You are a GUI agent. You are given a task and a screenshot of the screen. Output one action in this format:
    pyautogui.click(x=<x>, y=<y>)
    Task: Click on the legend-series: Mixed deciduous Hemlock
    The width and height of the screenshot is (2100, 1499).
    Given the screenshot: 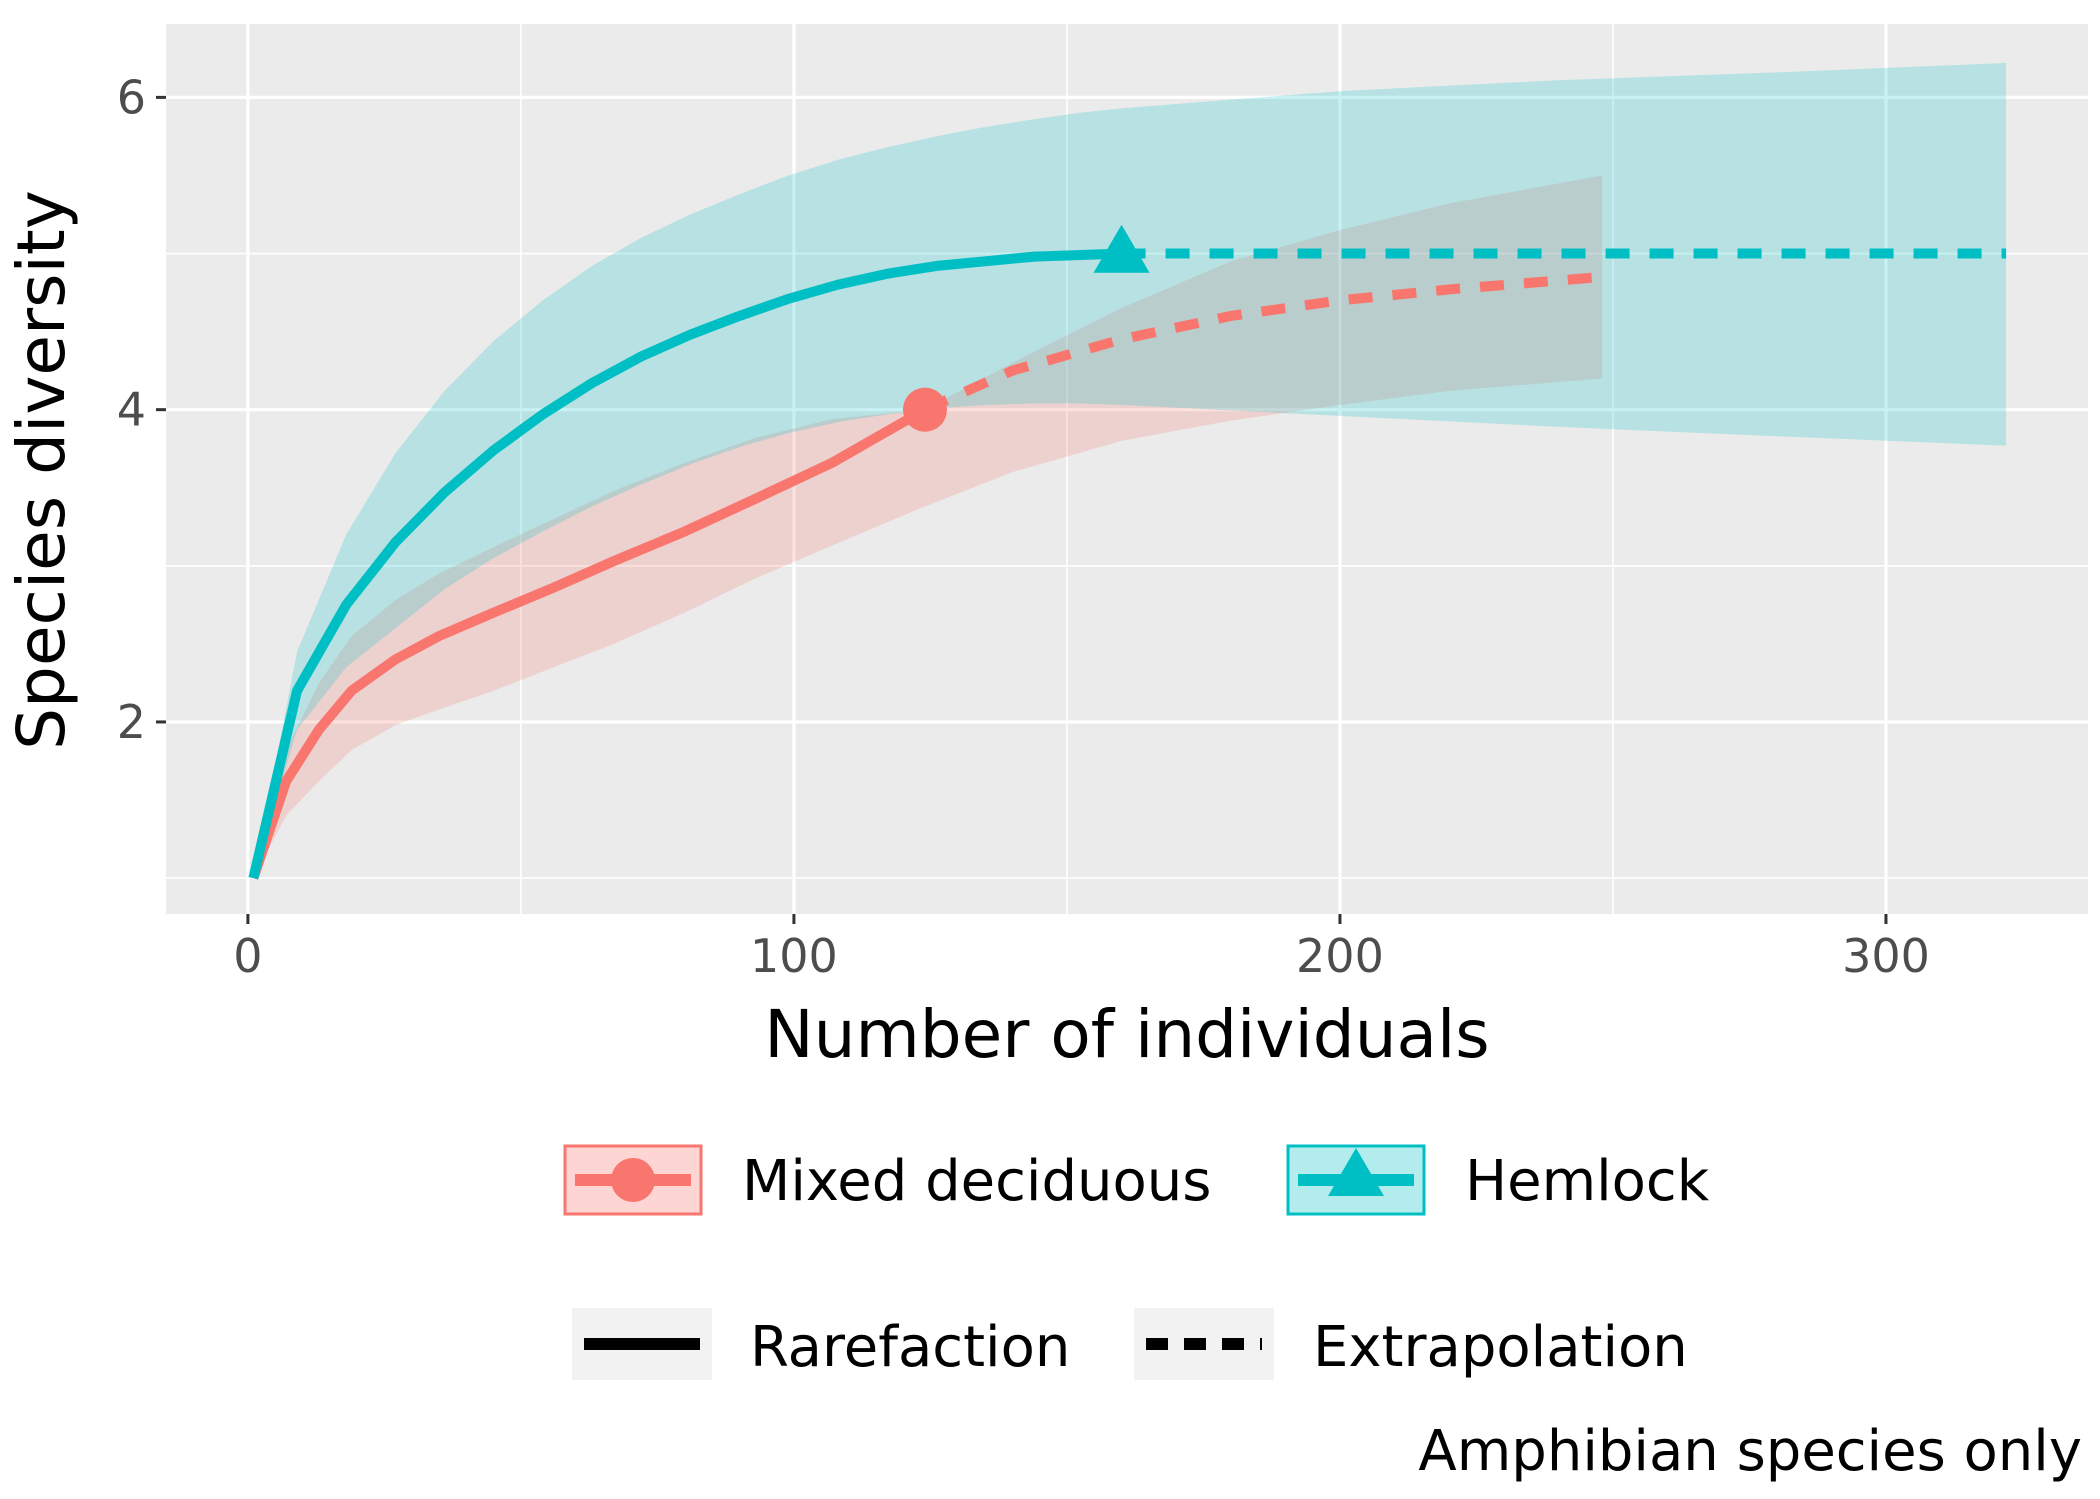 What is the action you would take?
    pyautogui.click(x=1136, y=1180)
    